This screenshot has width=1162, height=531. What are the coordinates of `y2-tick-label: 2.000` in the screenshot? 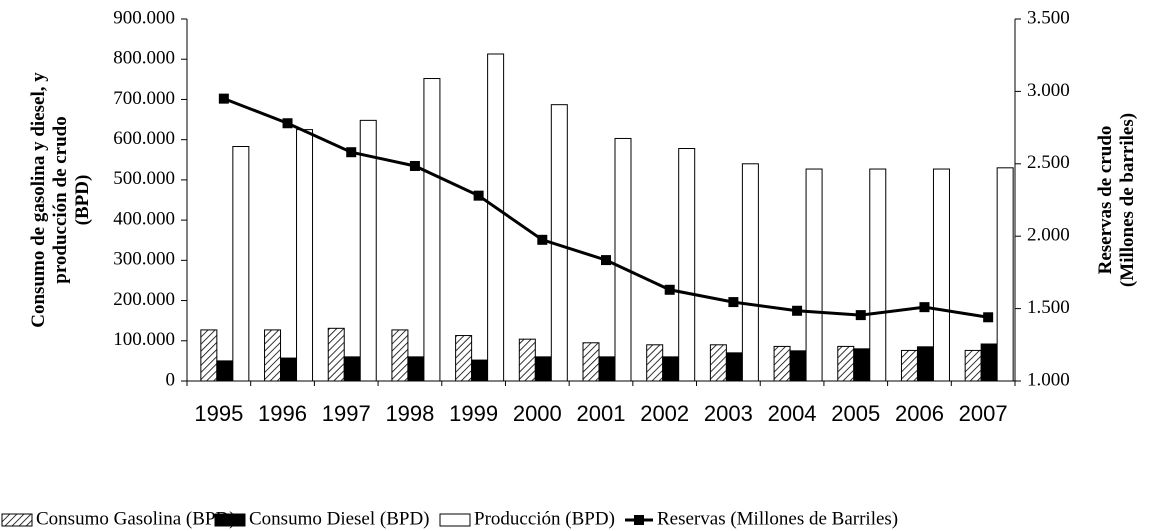 It's located at (1048, 235).